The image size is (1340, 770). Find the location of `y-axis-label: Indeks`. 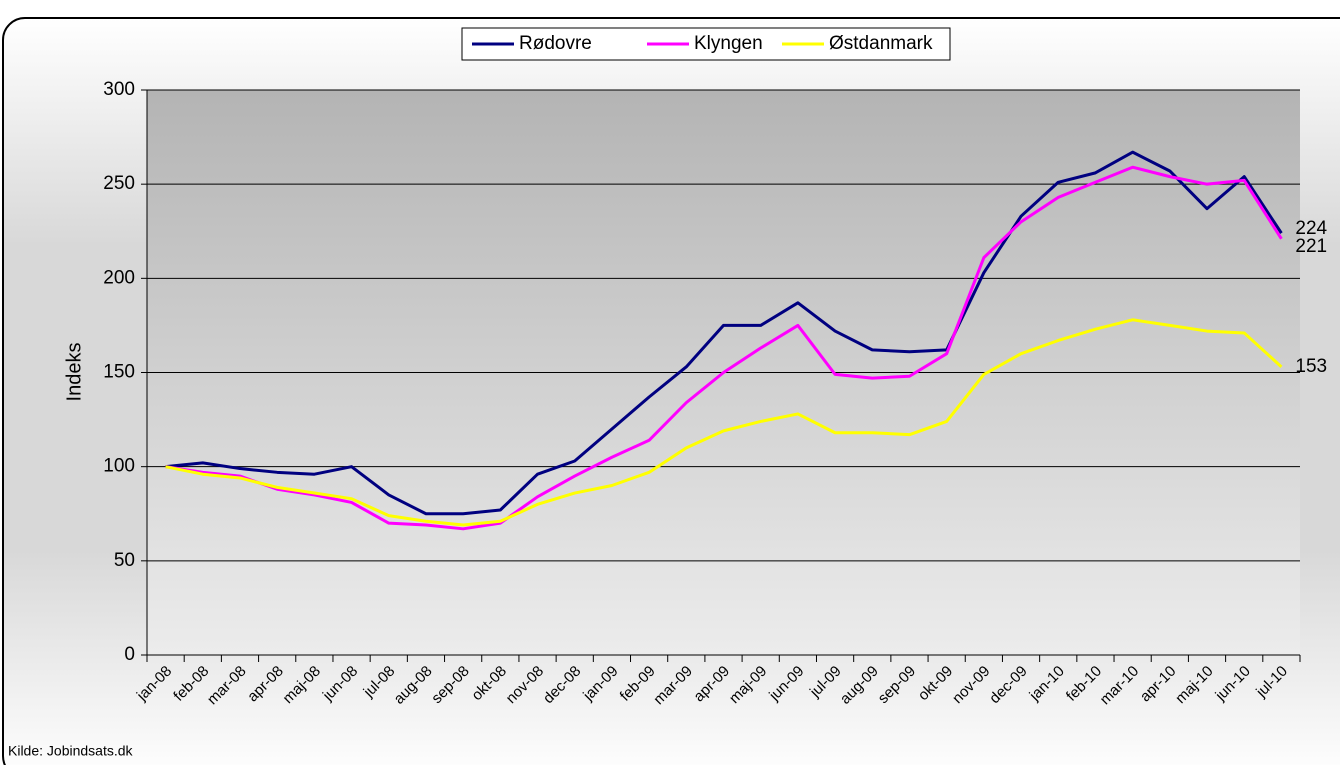

y-axis-label: Indeks is located at coordinates (74, 372).